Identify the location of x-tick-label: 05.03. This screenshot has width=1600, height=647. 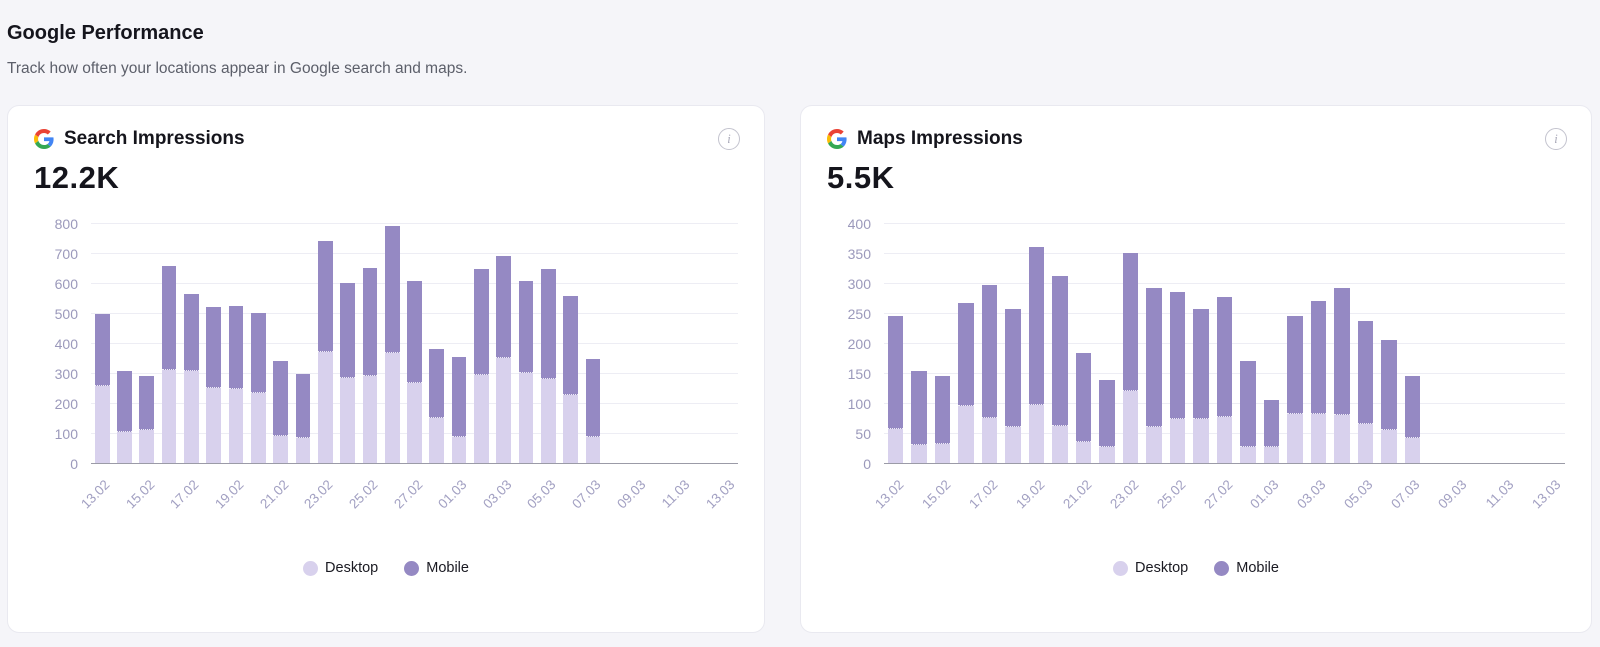
(1358, 494).